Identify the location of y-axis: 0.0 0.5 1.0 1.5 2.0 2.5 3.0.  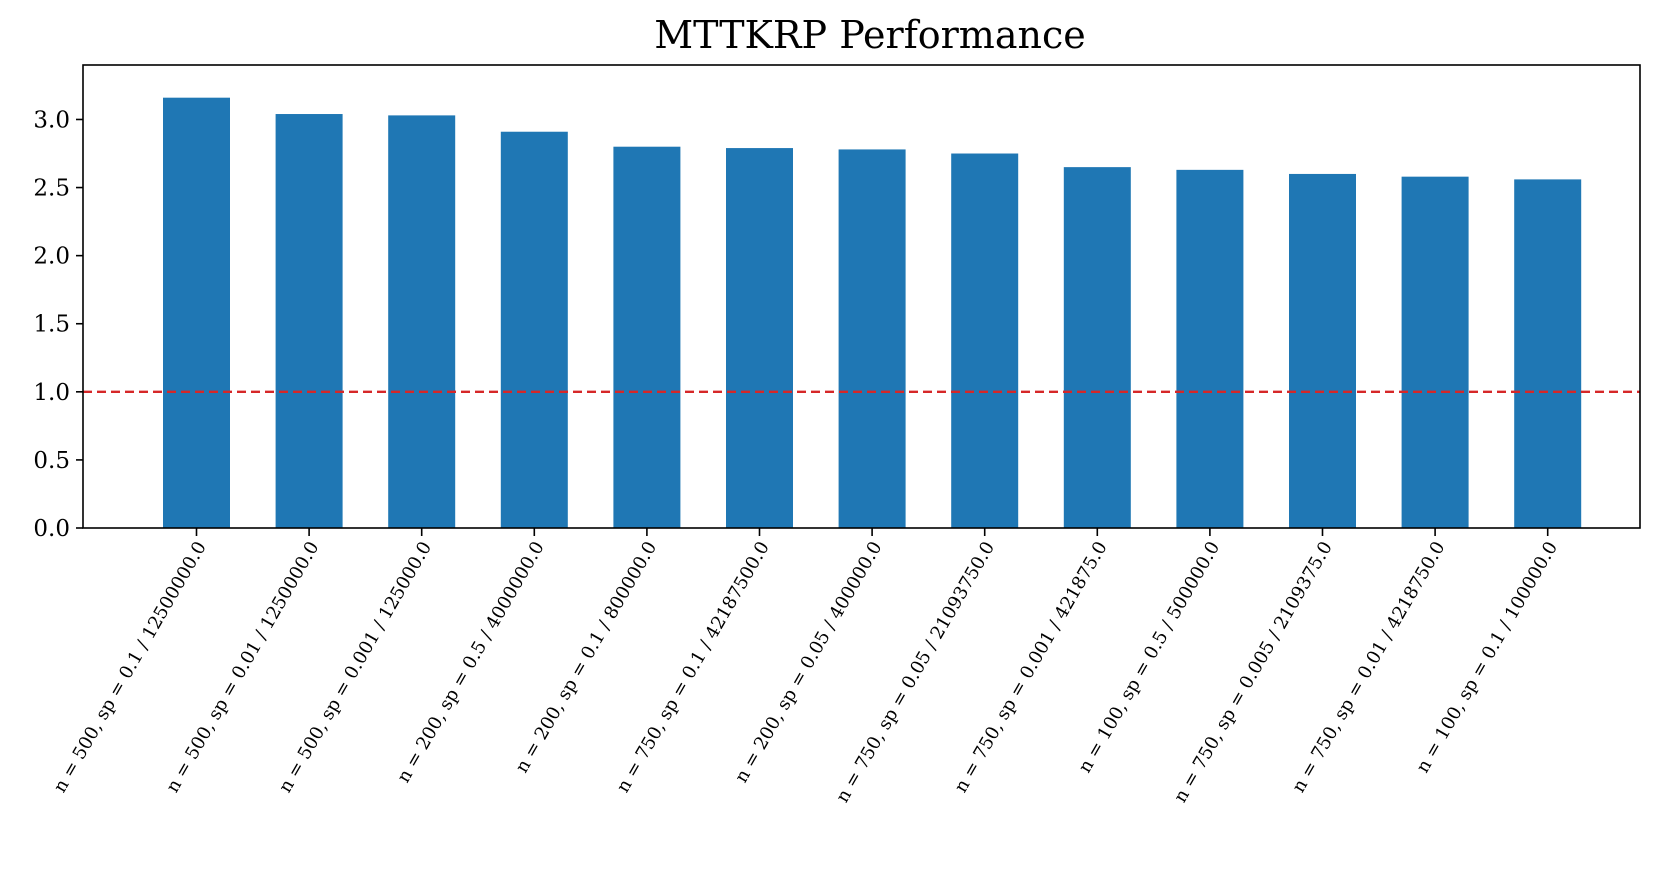
(58, 324).